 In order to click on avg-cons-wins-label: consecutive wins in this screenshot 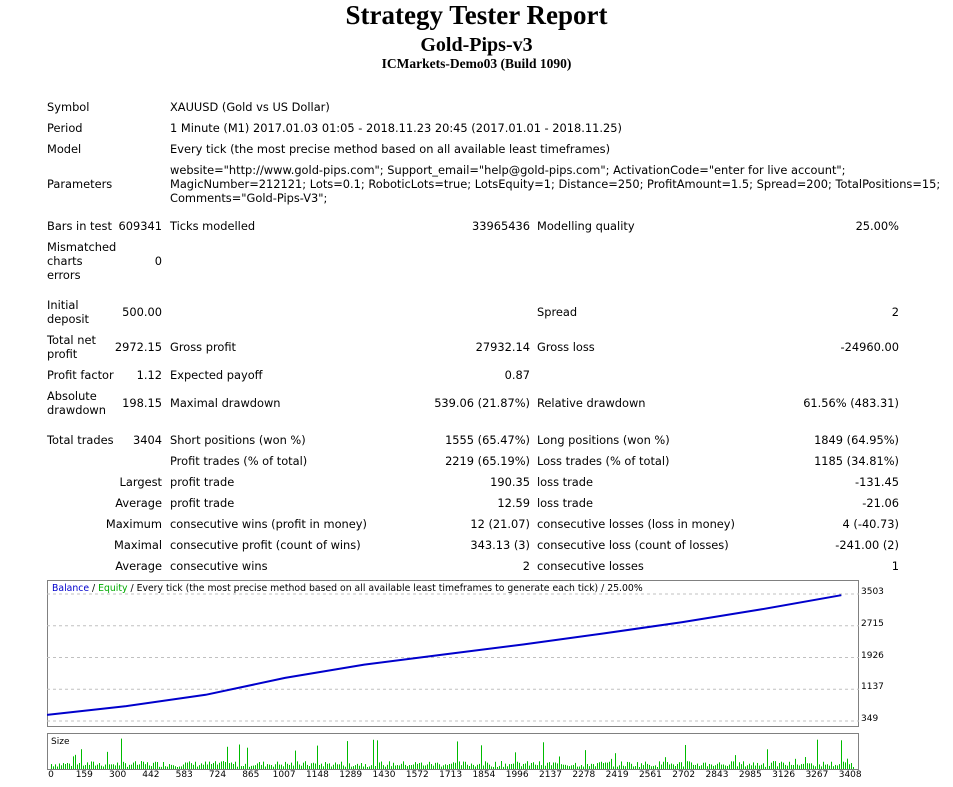, I will do `click(219, 566)`.